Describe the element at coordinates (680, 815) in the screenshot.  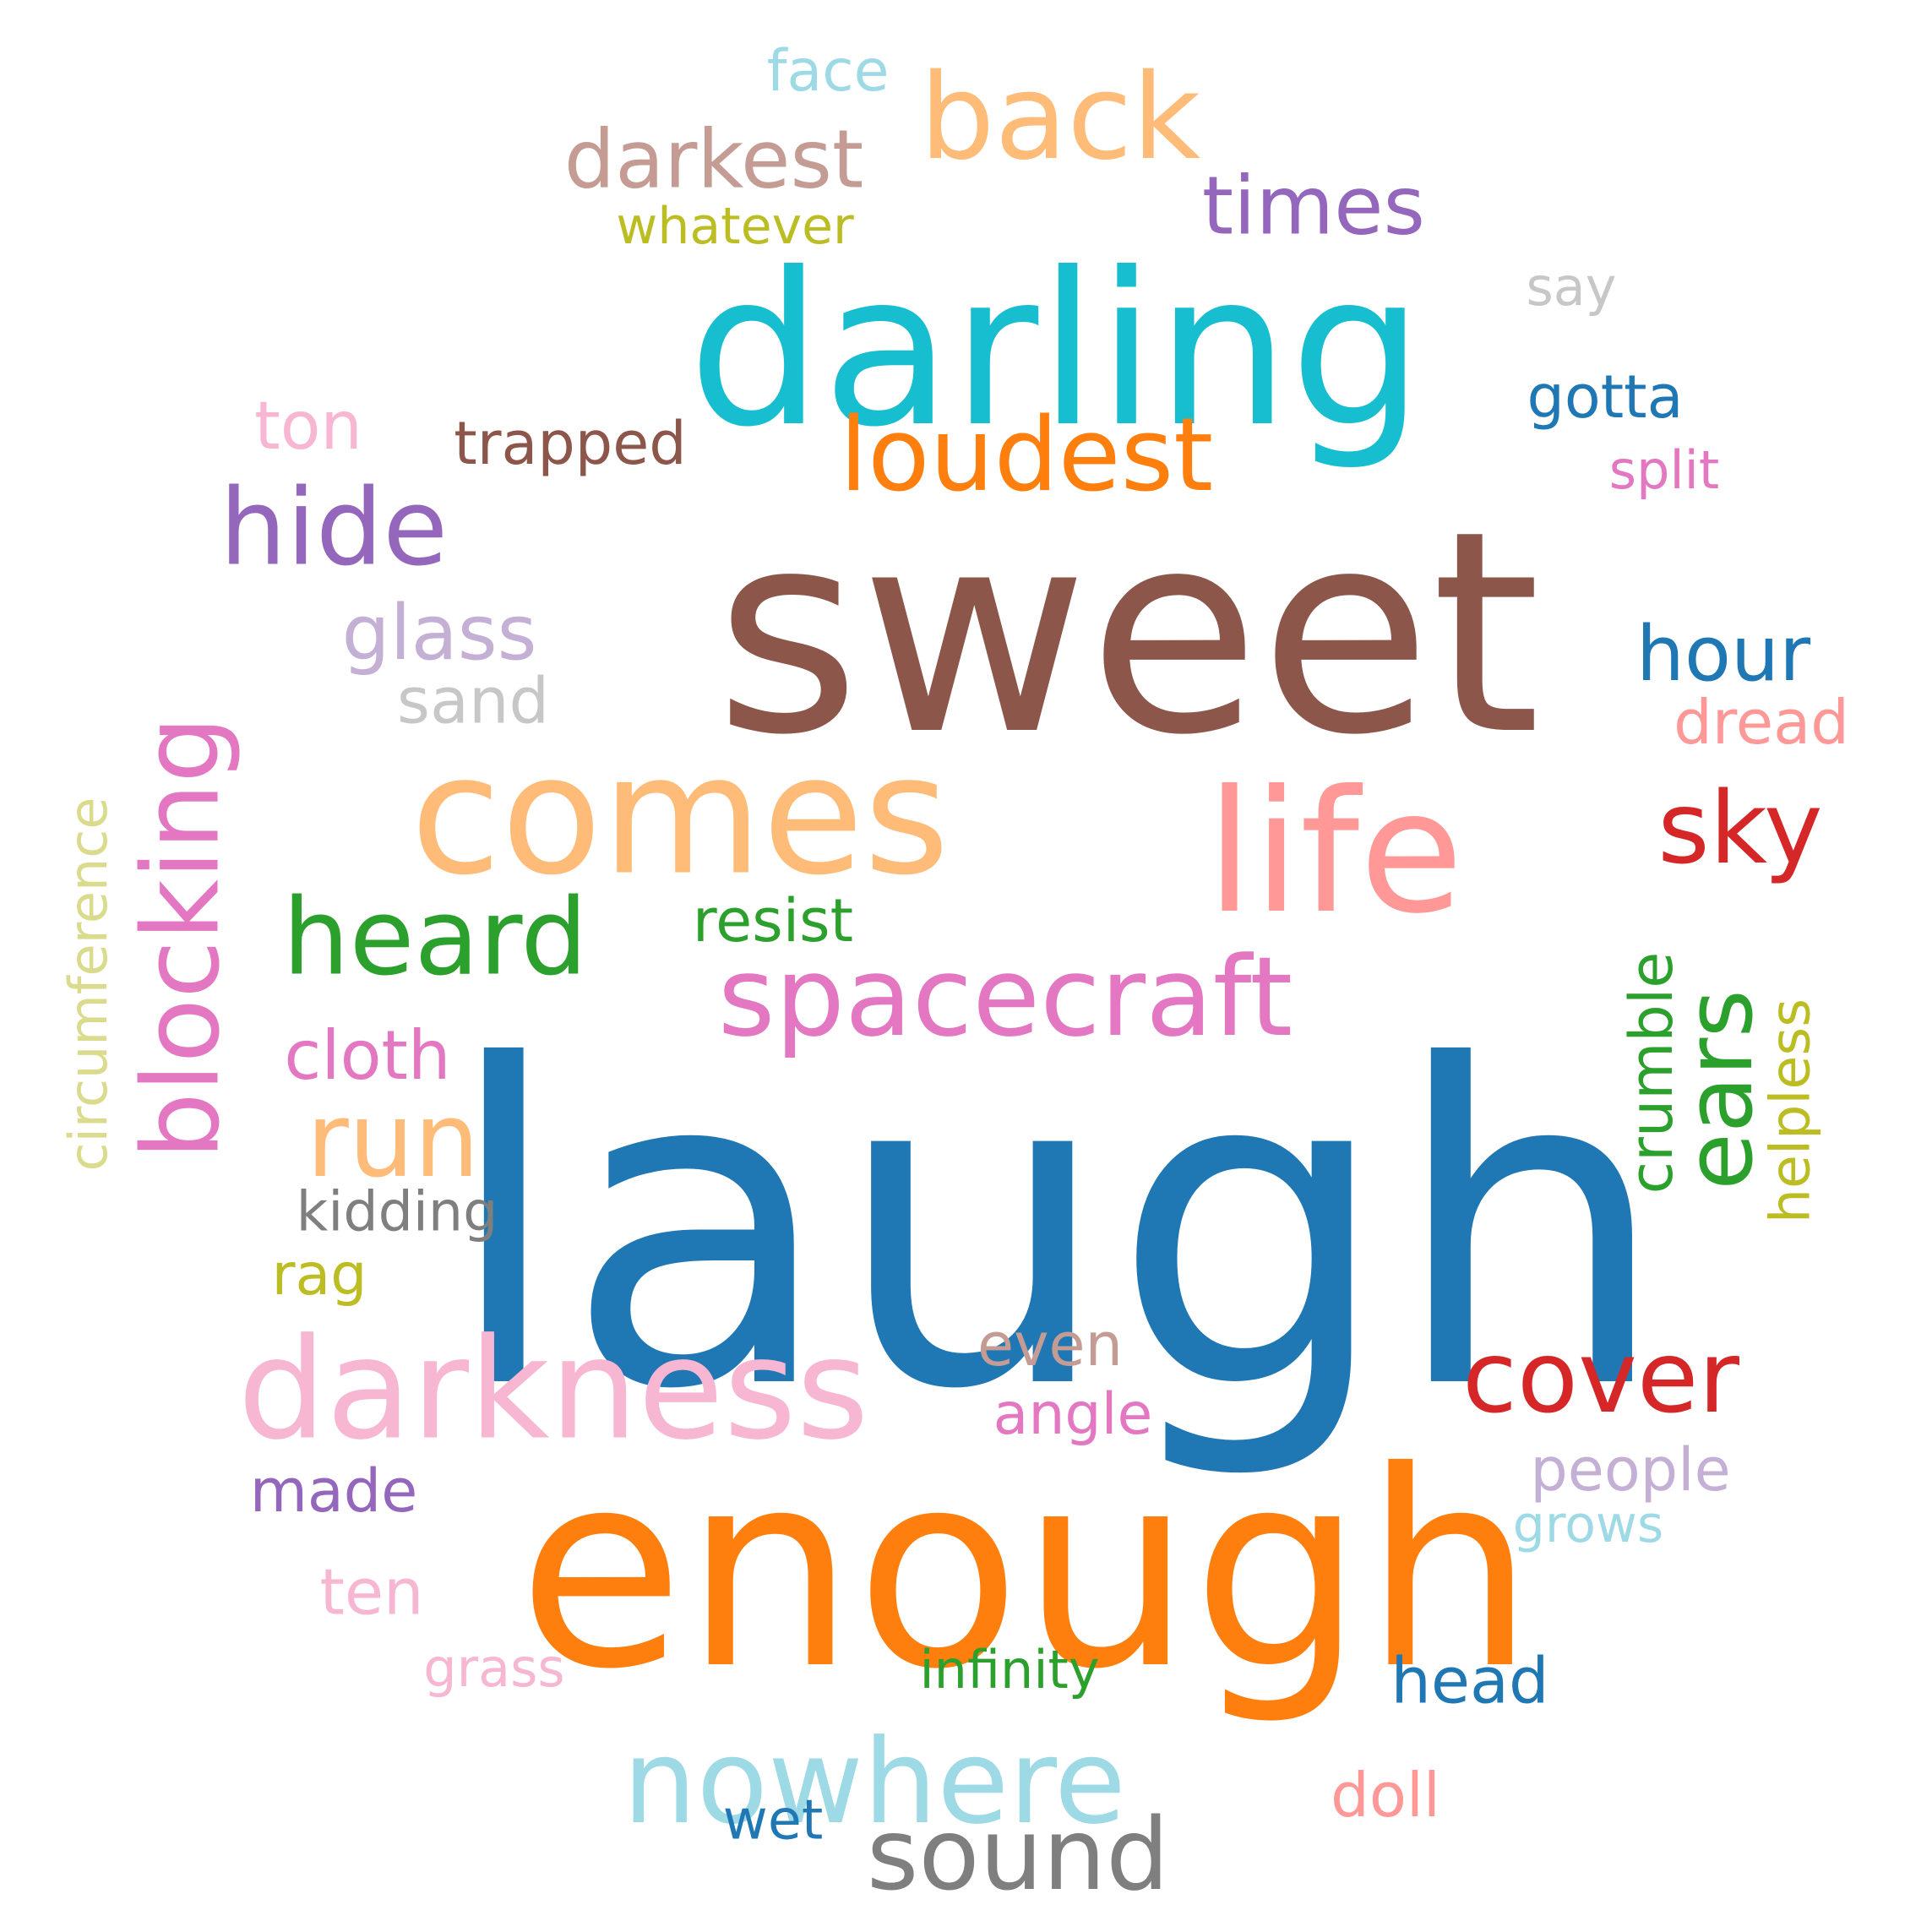
I see `word-comes: comes` at that location.